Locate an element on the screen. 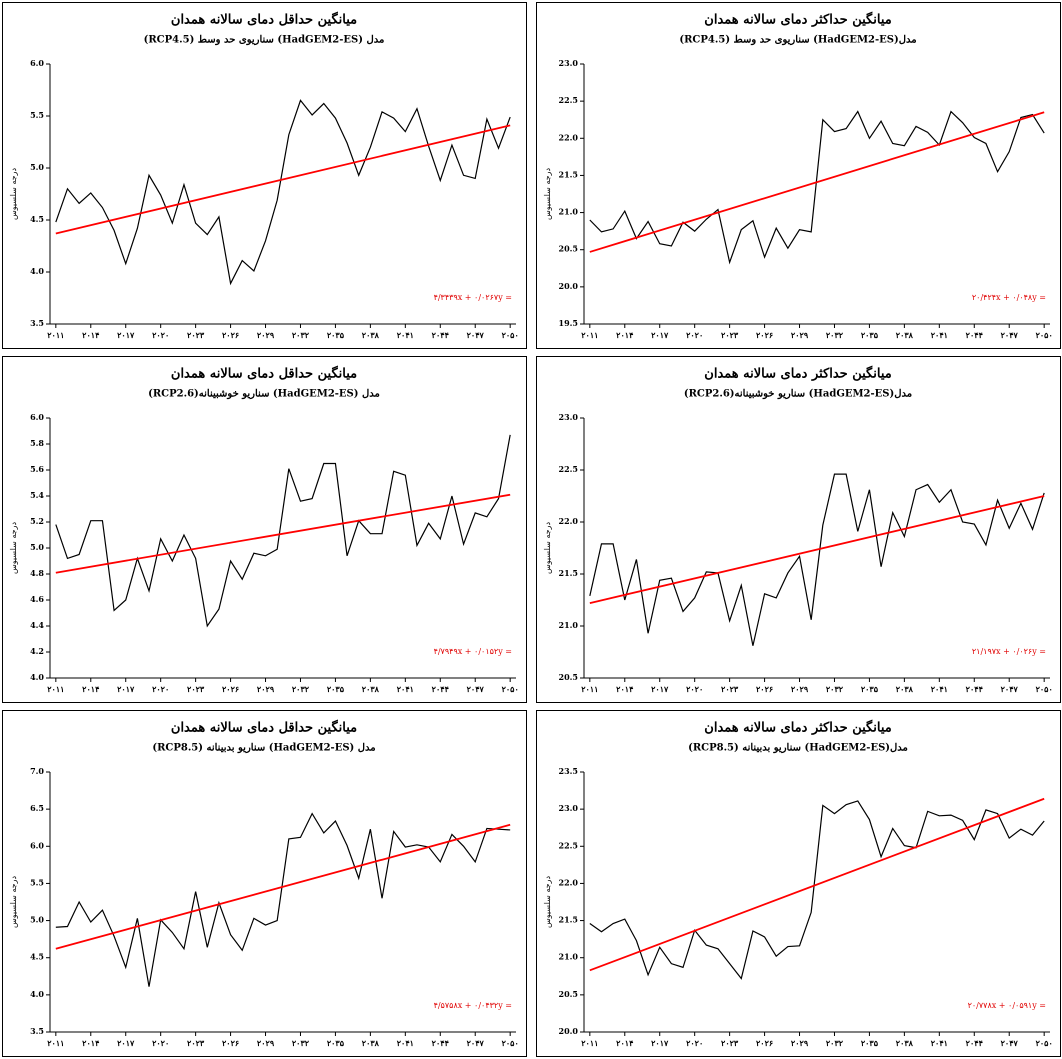  y-tick-label: 5.6 is located at coordinates (37, 469).